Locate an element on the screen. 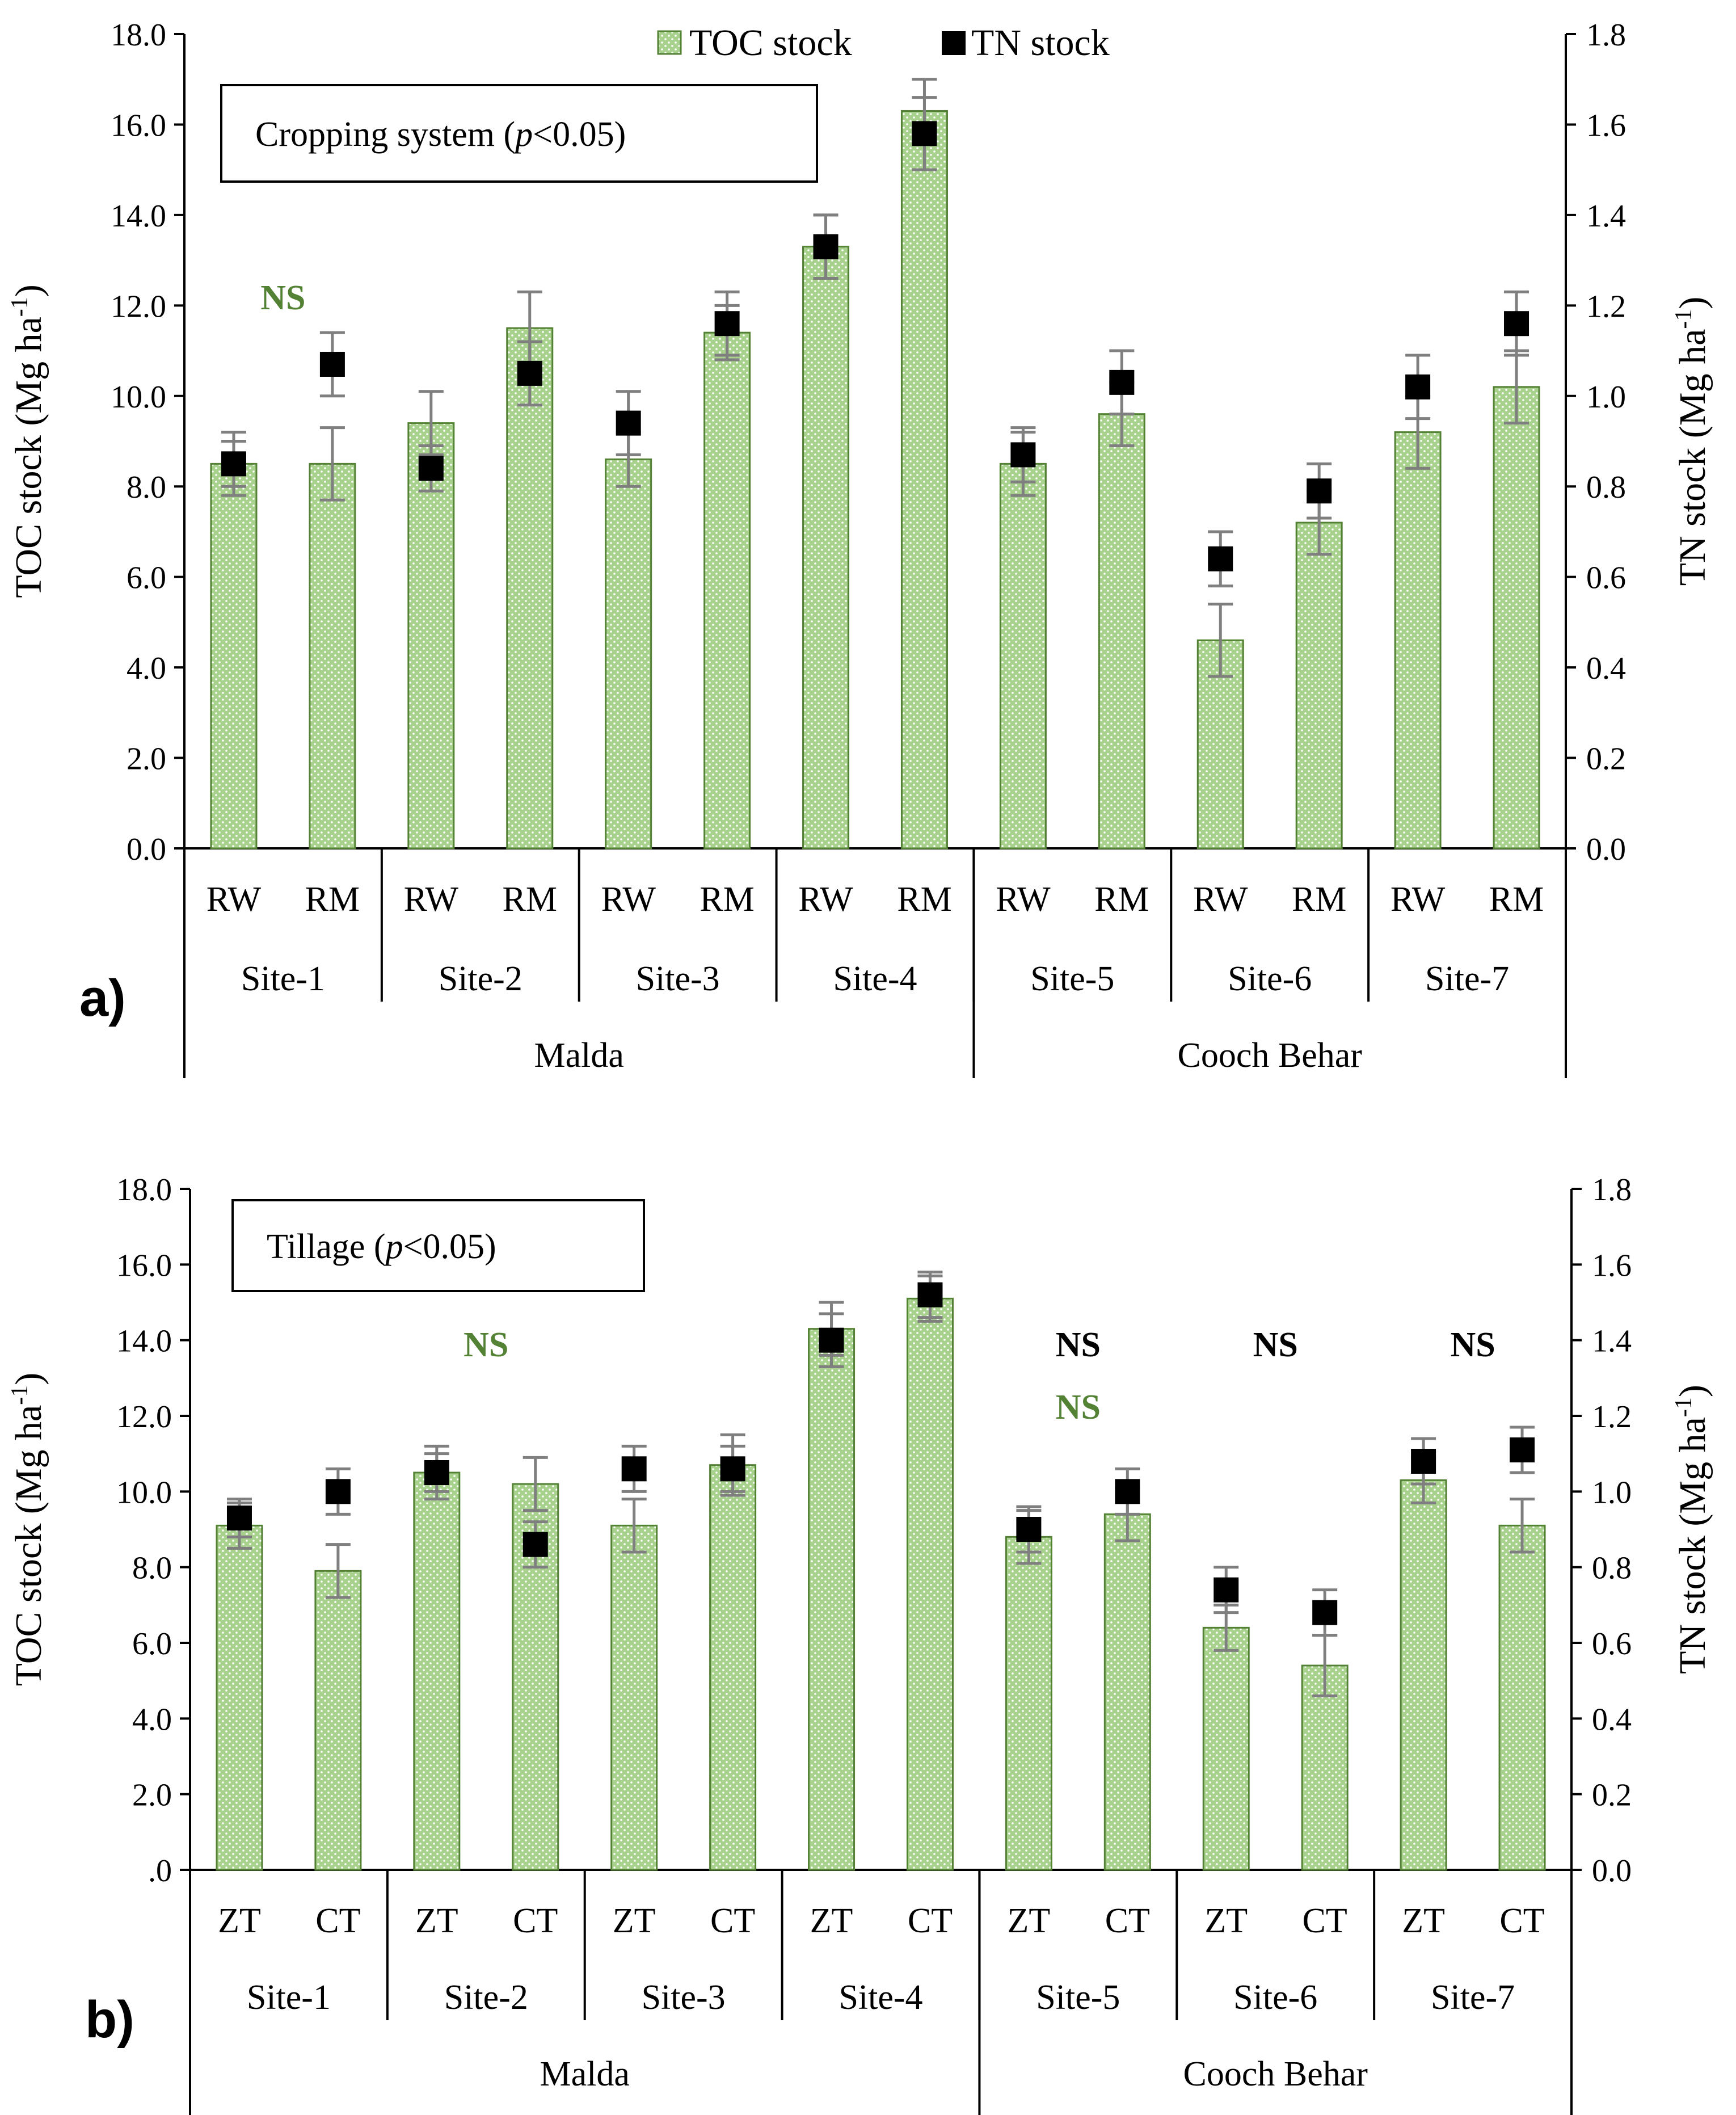 The width and height of the screenshot is (1736, 2115). y-left-tick-label: 2.0 is located at coordinates (152, 1795).